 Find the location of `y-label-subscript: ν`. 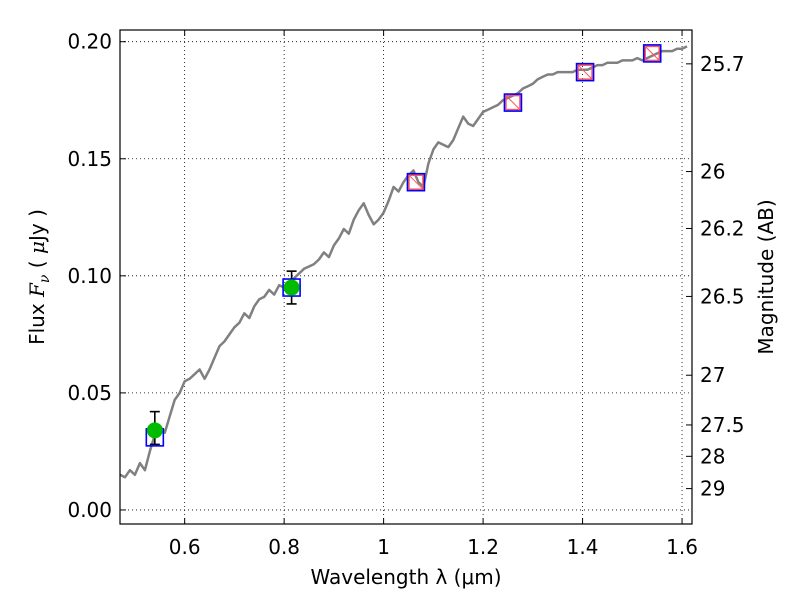

y-label-subscript: ν is located at coordinates (45, 278).